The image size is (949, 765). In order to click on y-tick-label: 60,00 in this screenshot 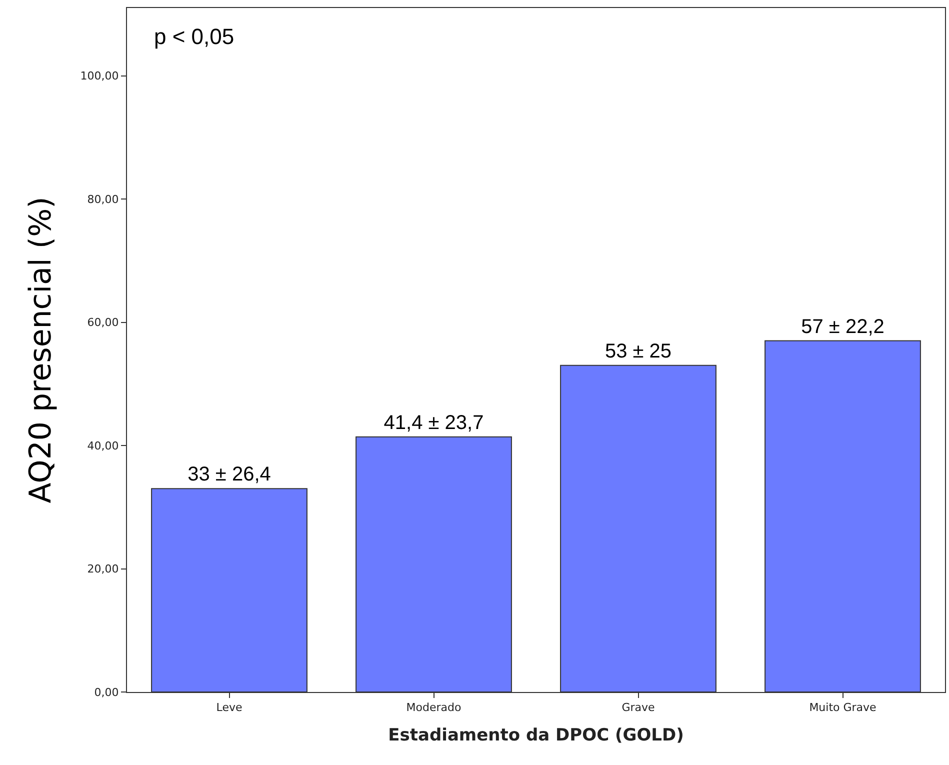, I will do `click(103, 323)`.